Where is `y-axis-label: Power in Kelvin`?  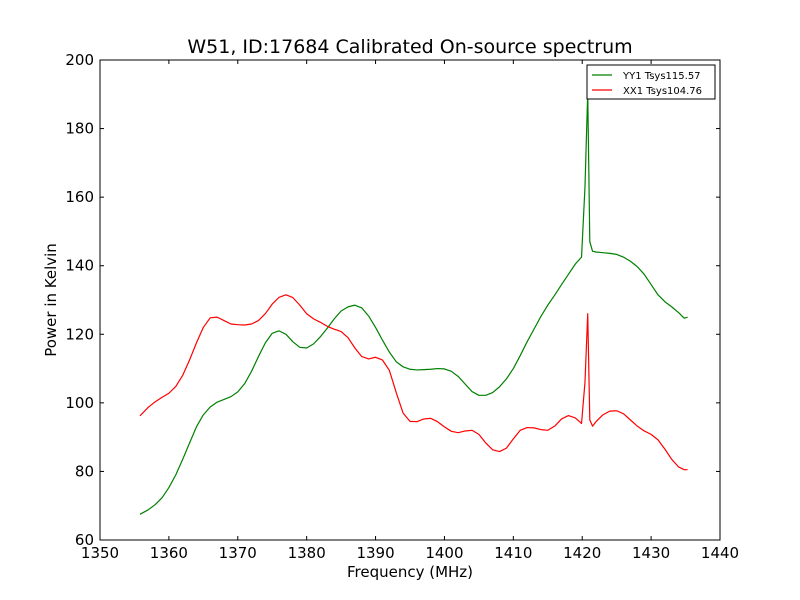 y-axis-label: Power in Kelvin is located at coordinates (51, 300).